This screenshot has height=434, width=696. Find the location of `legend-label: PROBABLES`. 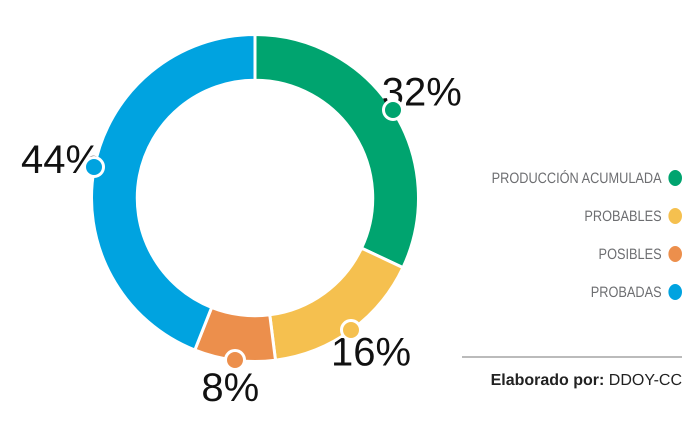

legend-label: PROBABLES is located at coordinates (623, 216).